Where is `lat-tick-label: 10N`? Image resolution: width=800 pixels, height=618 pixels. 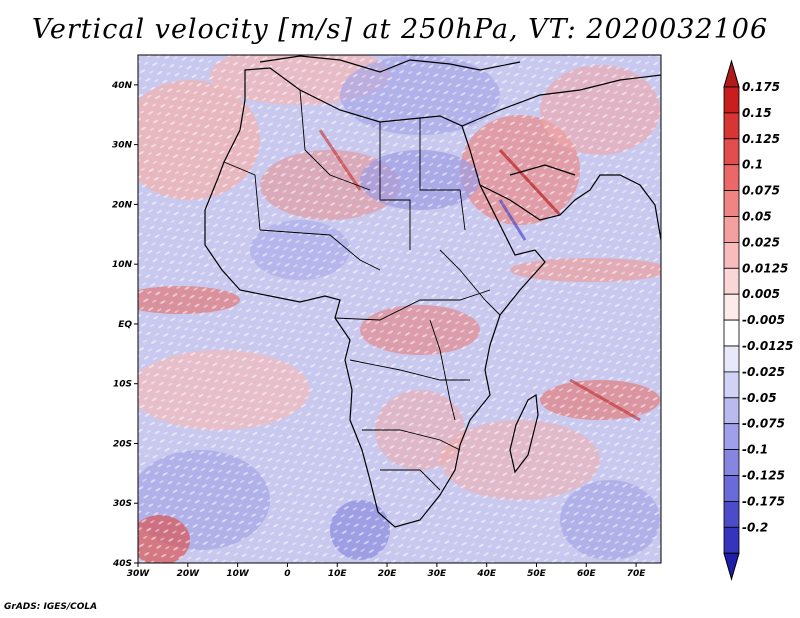
lat-tick-label: 10N is located at coordinates (122, 265).